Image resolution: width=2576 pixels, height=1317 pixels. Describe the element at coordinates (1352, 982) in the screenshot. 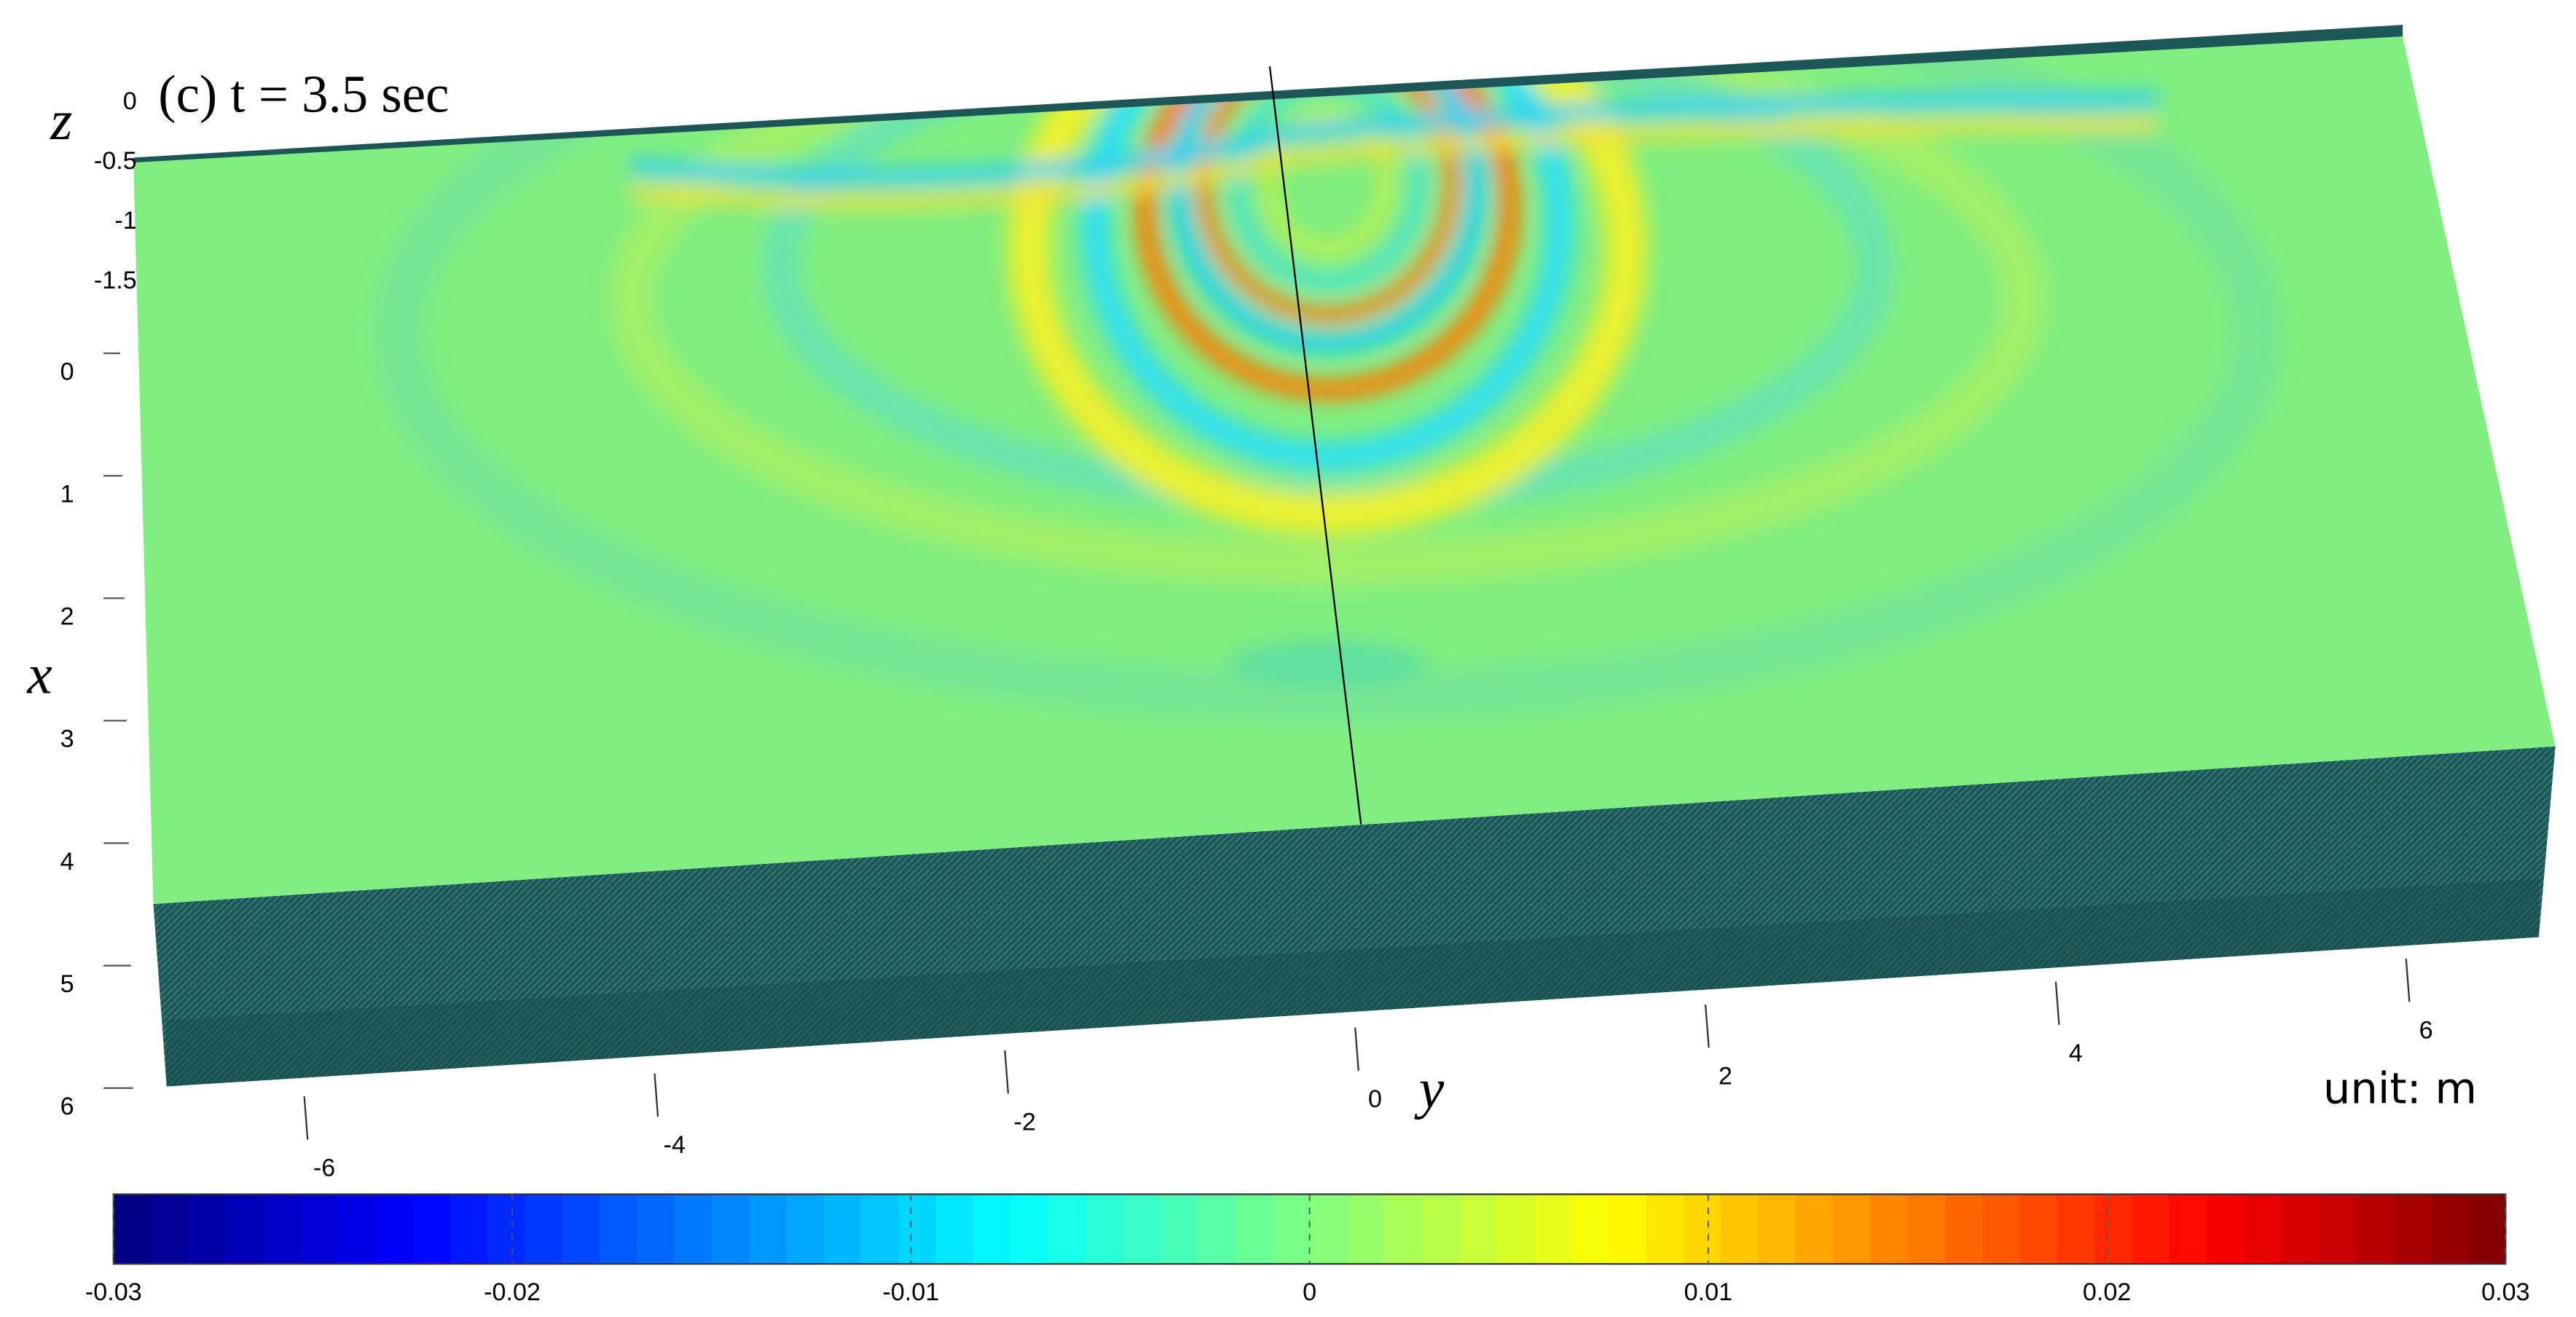

I see `slab-shade` at that location.